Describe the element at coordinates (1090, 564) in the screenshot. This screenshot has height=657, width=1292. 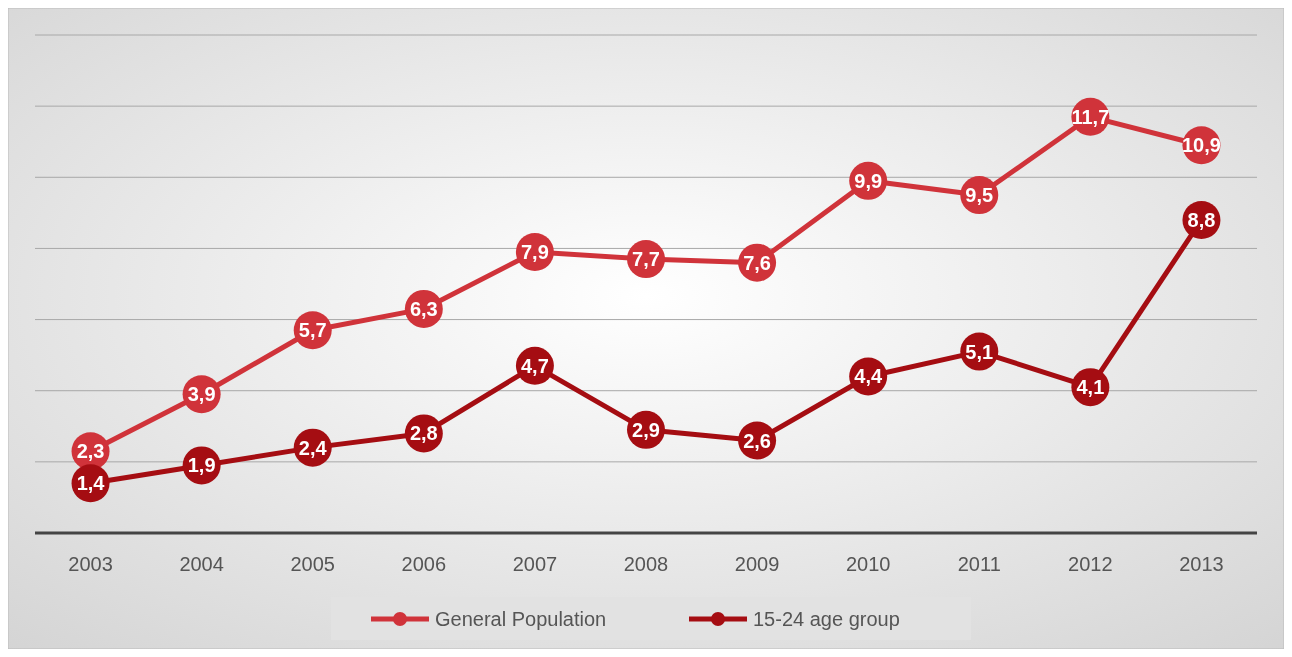
I see `x-tick-label: 2012` at that location.